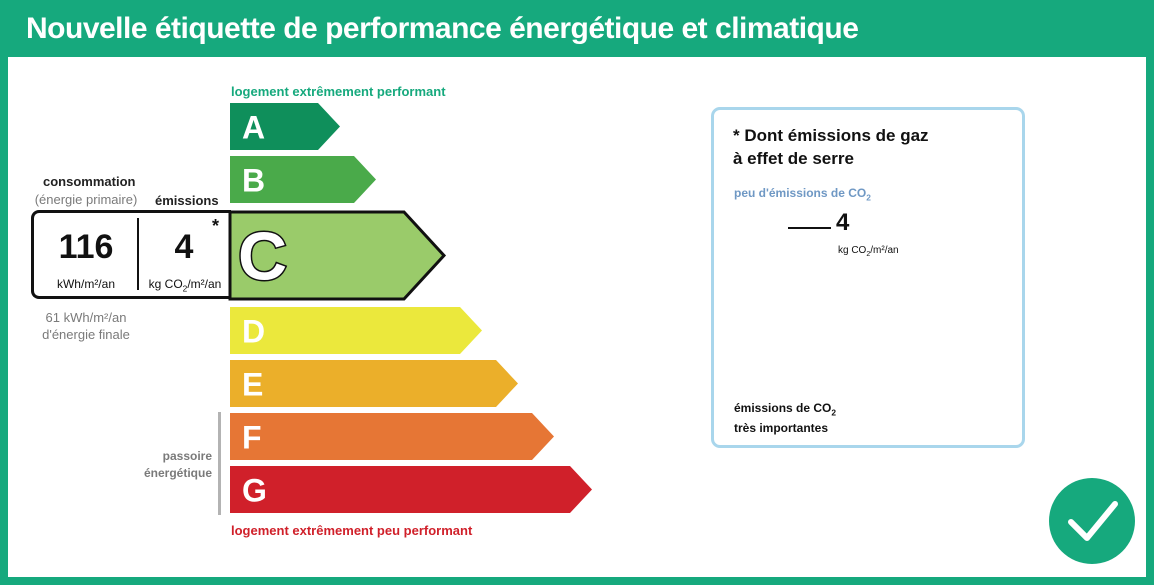 The height and width of the screenshot is (585, 1154). I want to click on ghg-unit: kg CO2/m²/an, so click(868, 251).